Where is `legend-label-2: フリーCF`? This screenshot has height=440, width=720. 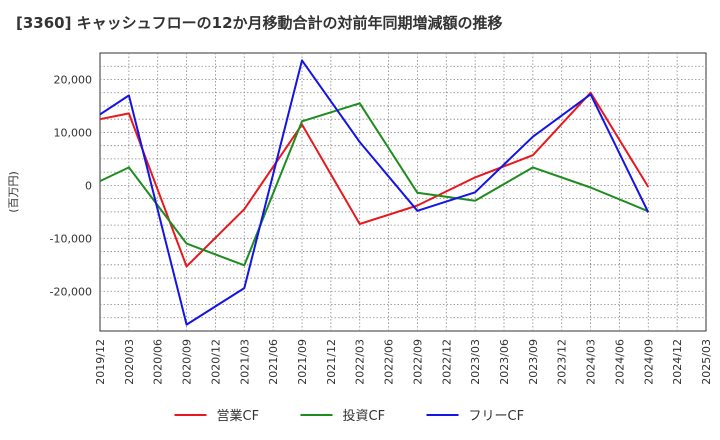
legend-label-2: フリーCF is located at coordinates (497, 416).